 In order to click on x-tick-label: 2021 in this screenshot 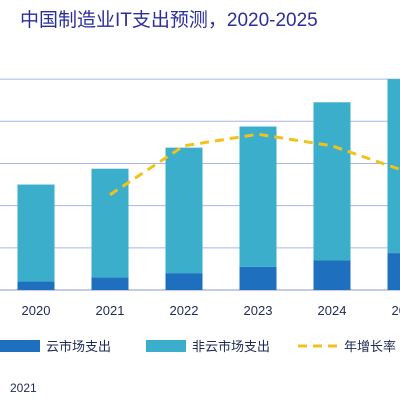, I will do `click(110, 310)`.